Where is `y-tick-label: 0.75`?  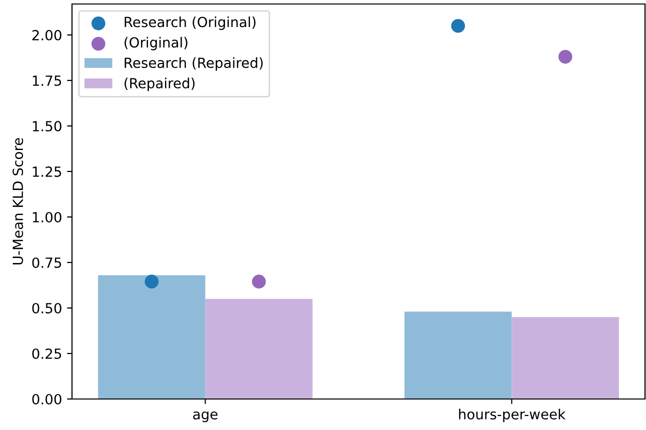
y-tick-label: 0.75 is located at coordinates (47, 262).